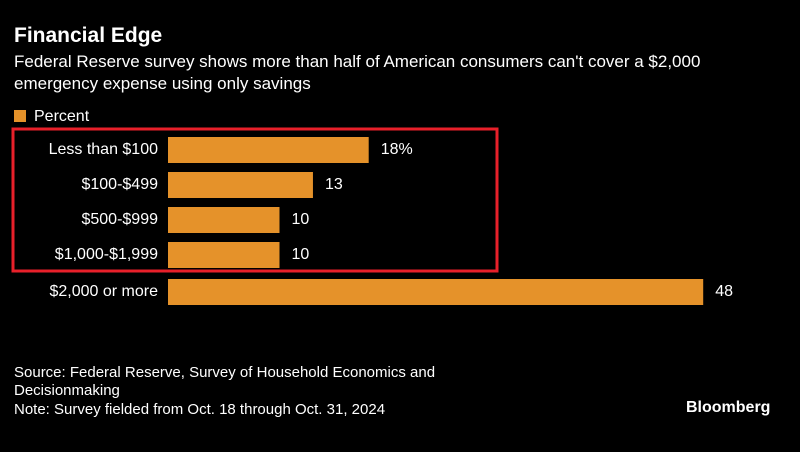 The height and width of the screenshot is (452, 800). What do you see at coordinates (119, 219) in the screenshot?
I see `category-label: $500-$999` at bounding box center [119, 219].